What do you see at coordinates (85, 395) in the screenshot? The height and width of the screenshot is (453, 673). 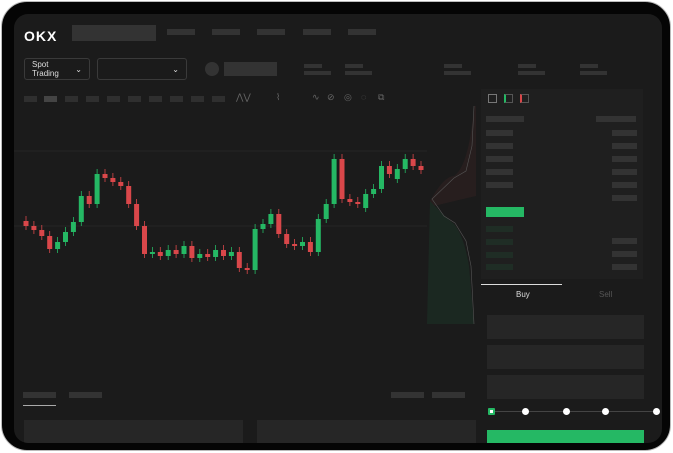 I see `tab-history` at bounding box center [85, 395].